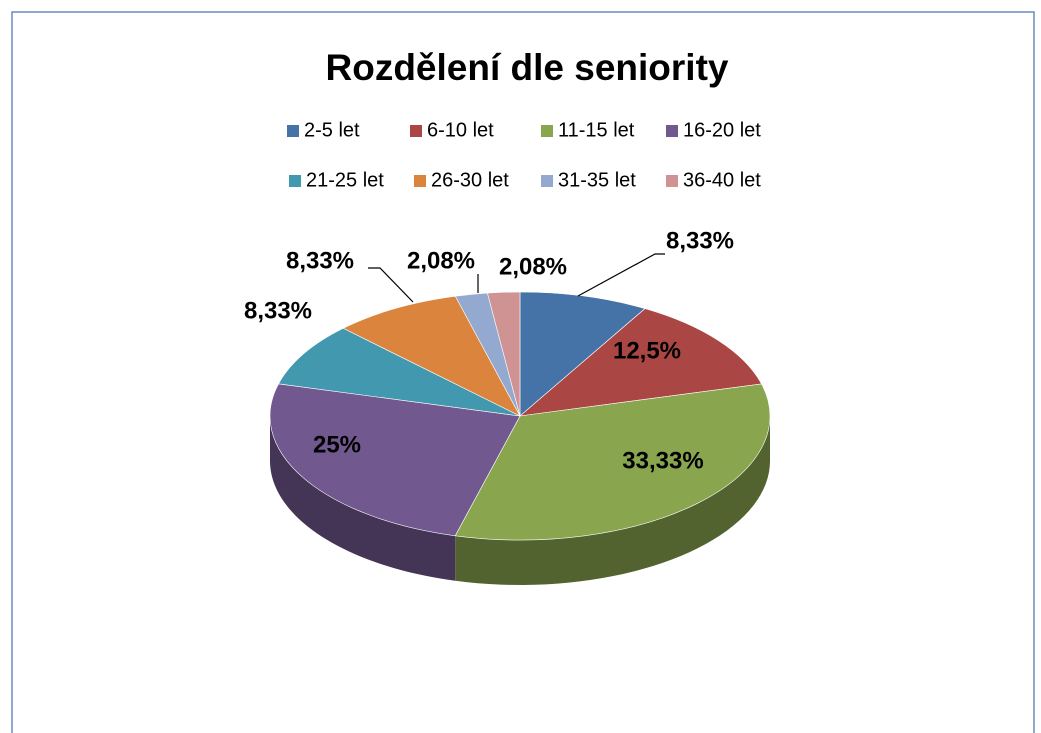 The width and height of the screenshot is (1041, 733). What do you see at coordinates (662, 460) in the screenshot?
I see `data-label: 33,33%` at bounding box center [662, 460].